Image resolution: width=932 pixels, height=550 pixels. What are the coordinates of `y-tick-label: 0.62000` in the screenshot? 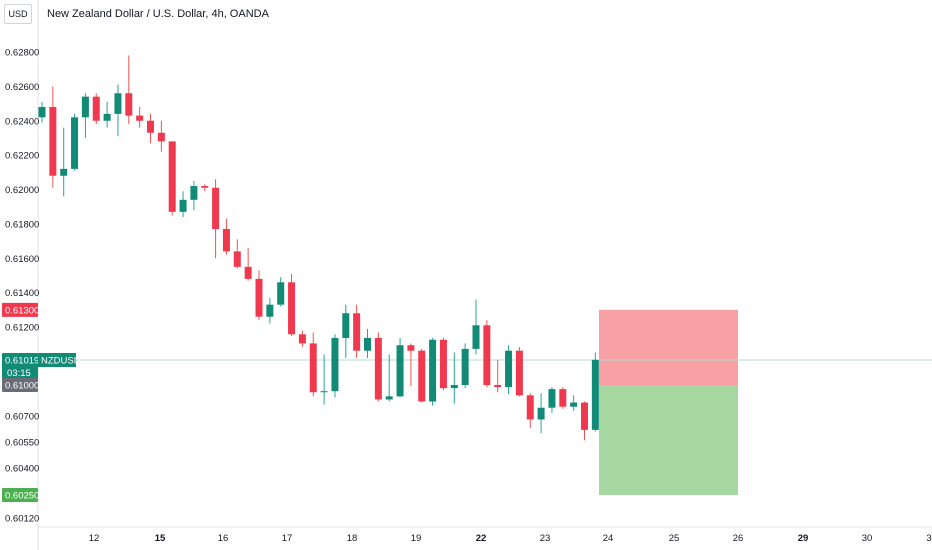 It's located at (22, 190).